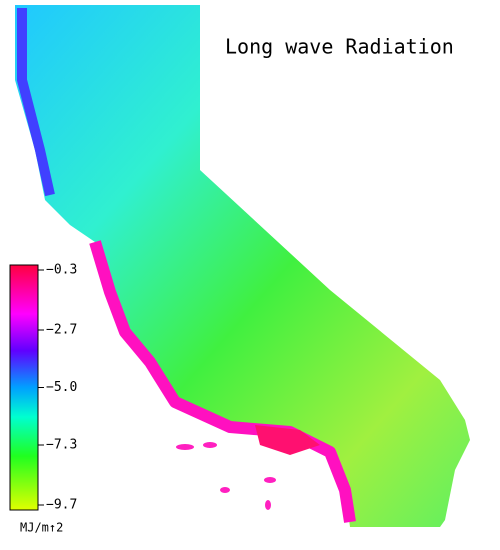 This screenshot has height=550, width=500. I want to click on north-coast-band, so click(36, 102).